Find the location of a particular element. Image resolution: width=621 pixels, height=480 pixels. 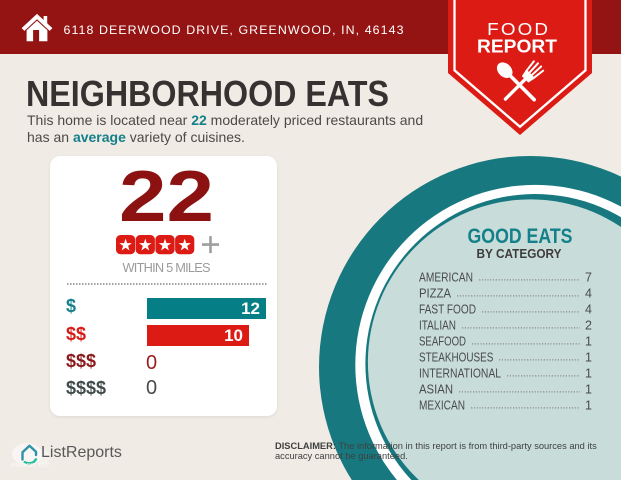

svg-text: GOOD EATS is located at coordinates (520, 236).